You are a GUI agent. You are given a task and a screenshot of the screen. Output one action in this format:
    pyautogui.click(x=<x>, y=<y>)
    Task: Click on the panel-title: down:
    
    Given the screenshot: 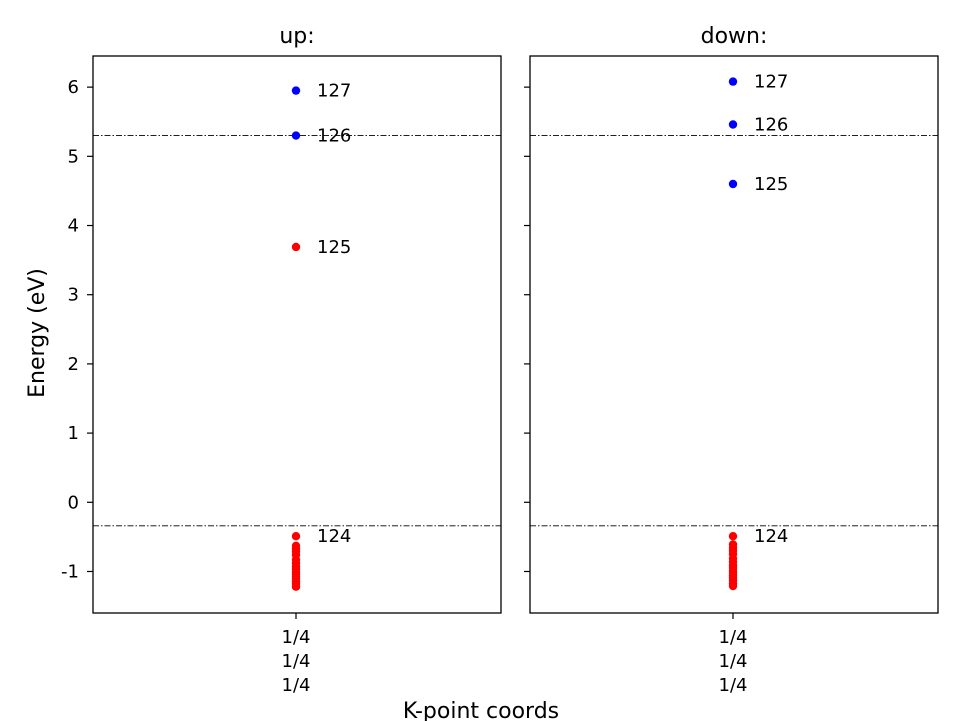 What is the action you would take?
    pyautogui.click(x=734, y=36)
    